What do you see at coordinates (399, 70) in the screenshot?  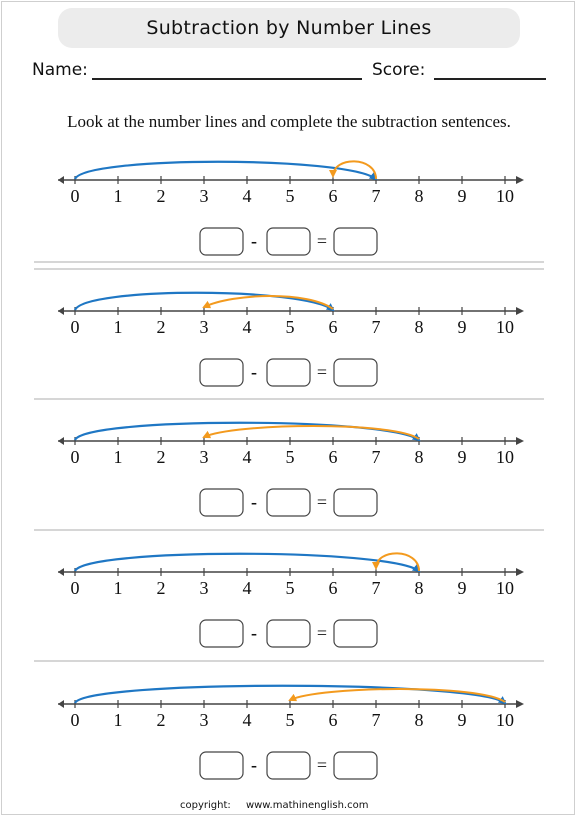 I see `score-label: Score:` at bounding box center [399, 70].